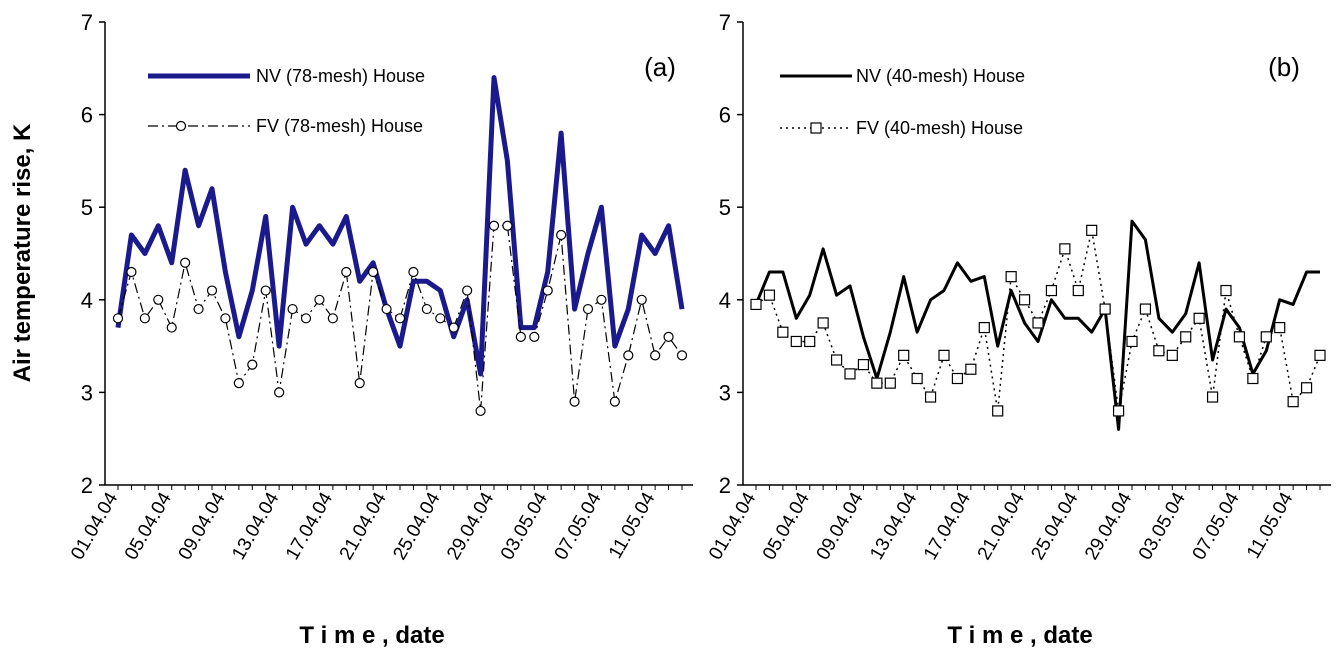  I want to click on x-tick-label-a-1: 05.04.04, so click(148, 526).